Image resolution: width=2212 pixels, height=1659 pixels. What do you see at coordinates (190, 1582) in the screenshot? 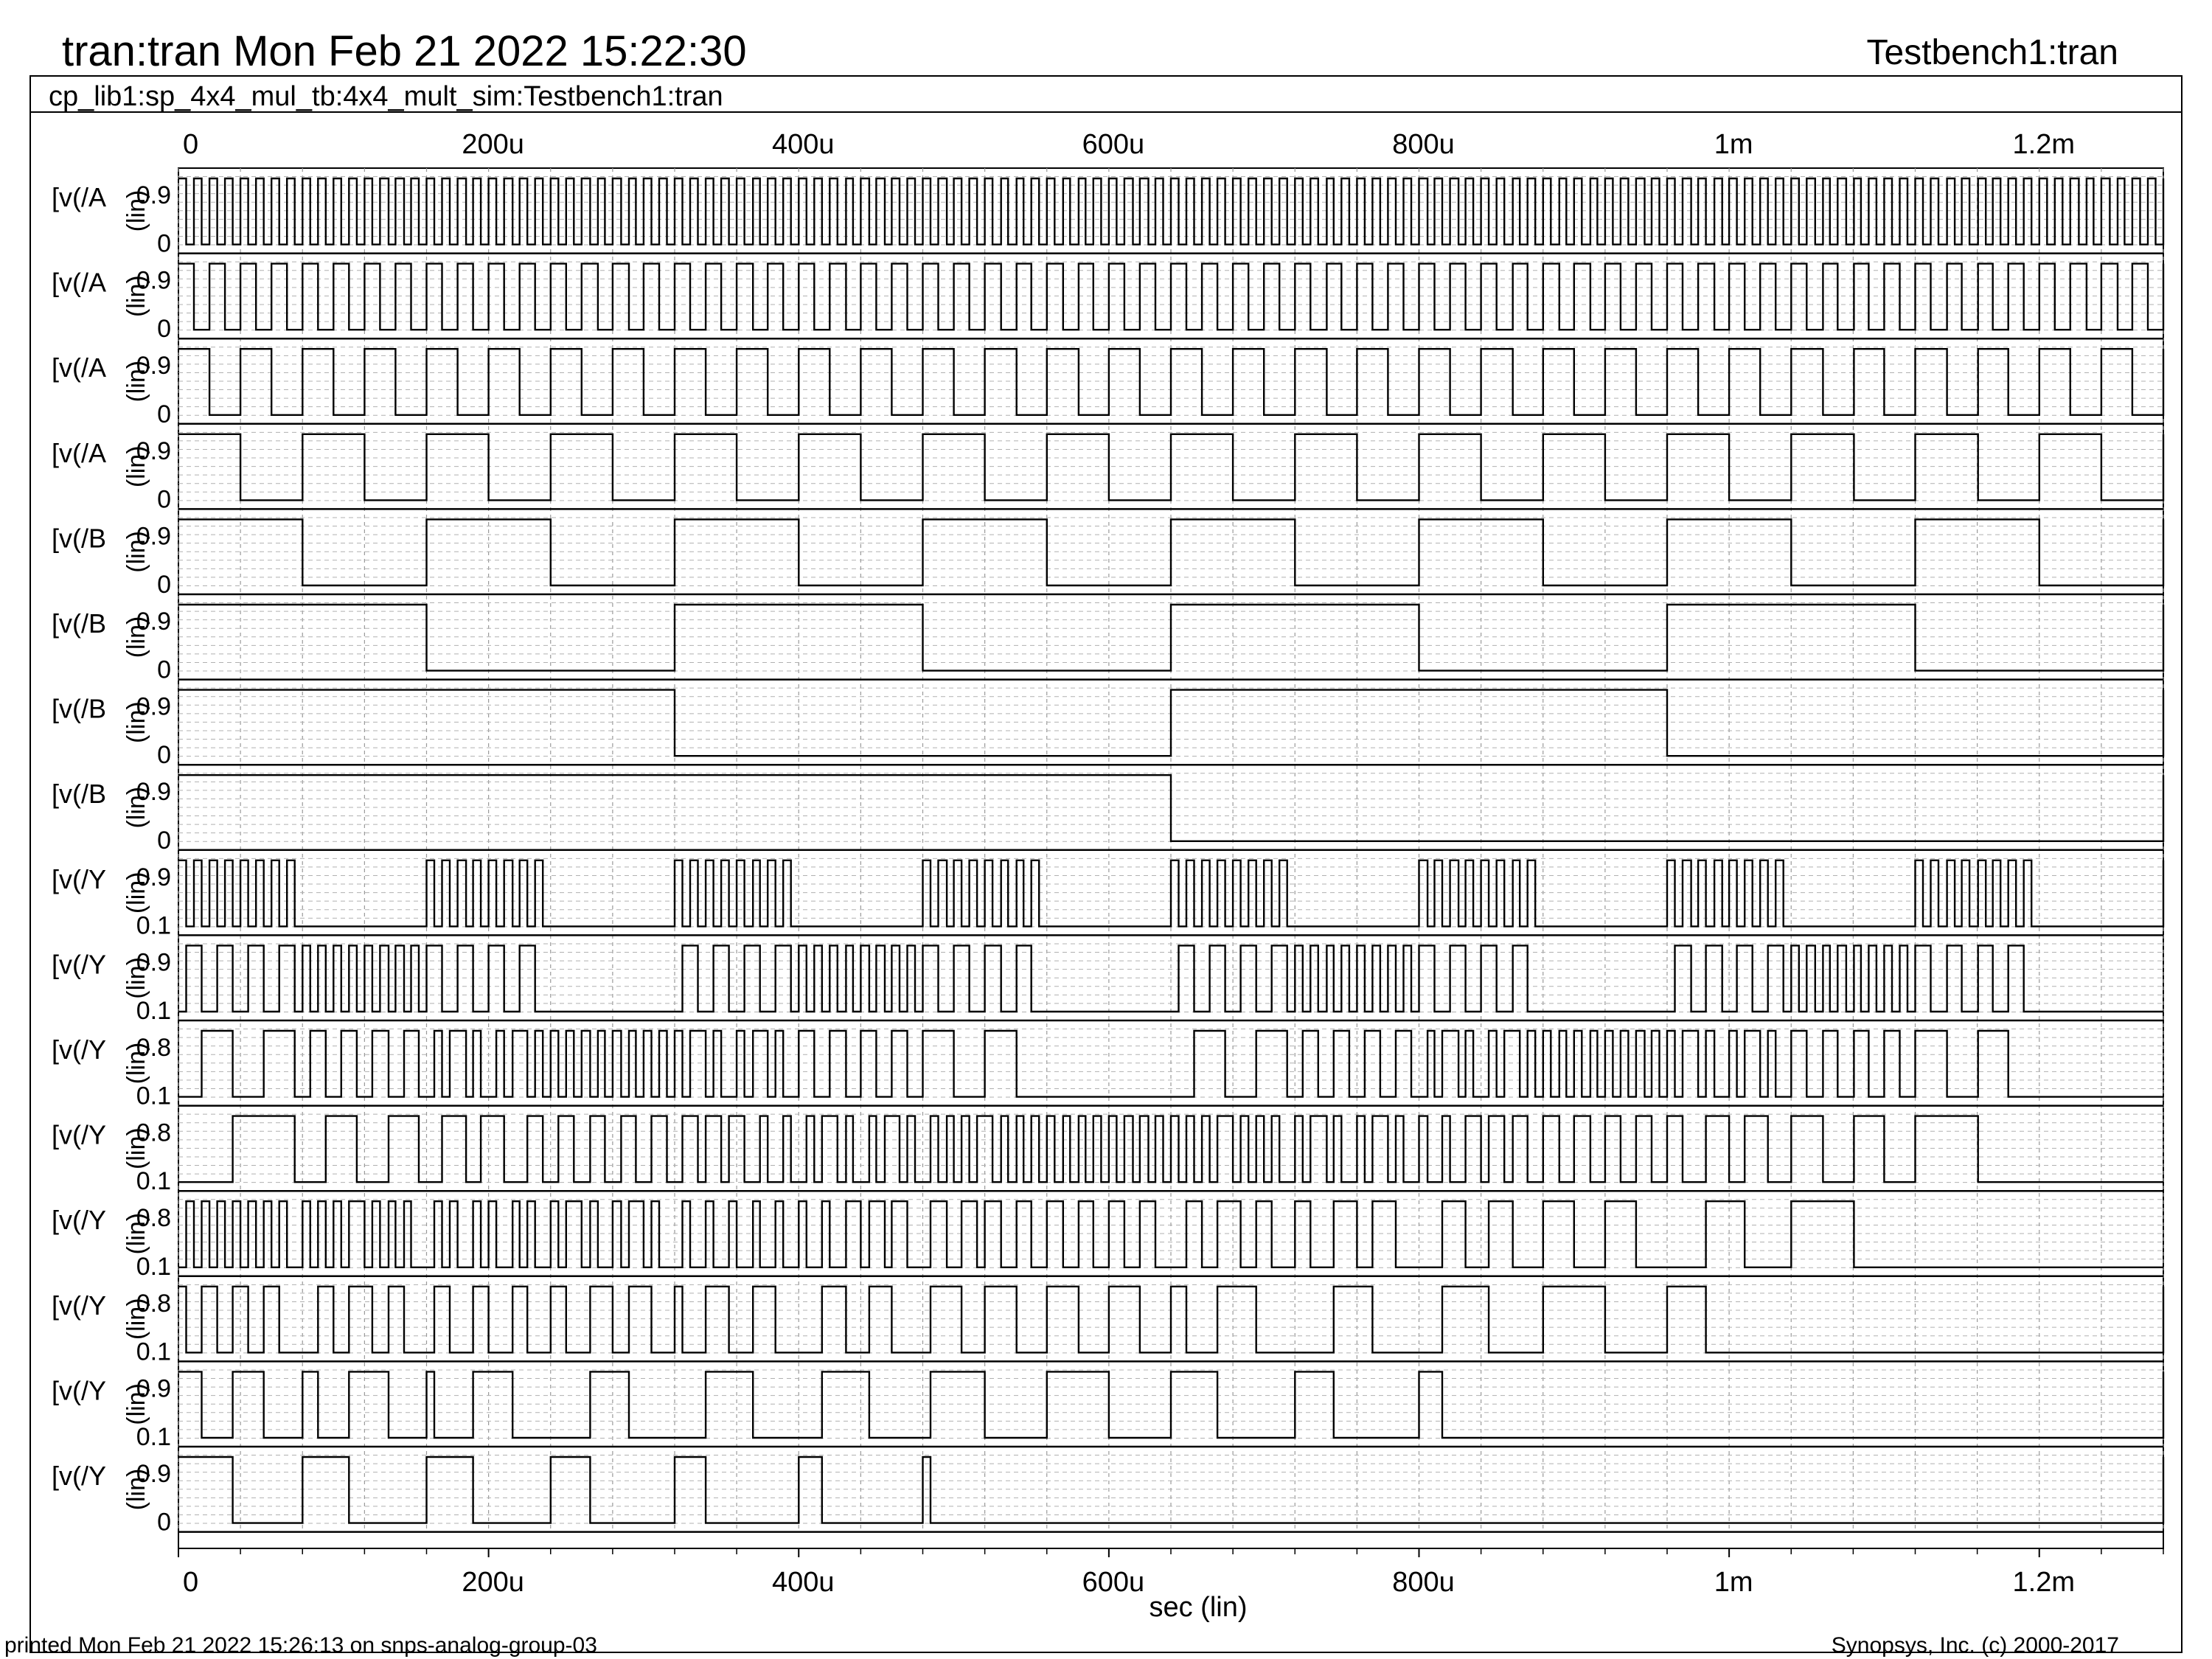
I see `x-tick-label-bottom: 0` at bounding box center [190, 1582].